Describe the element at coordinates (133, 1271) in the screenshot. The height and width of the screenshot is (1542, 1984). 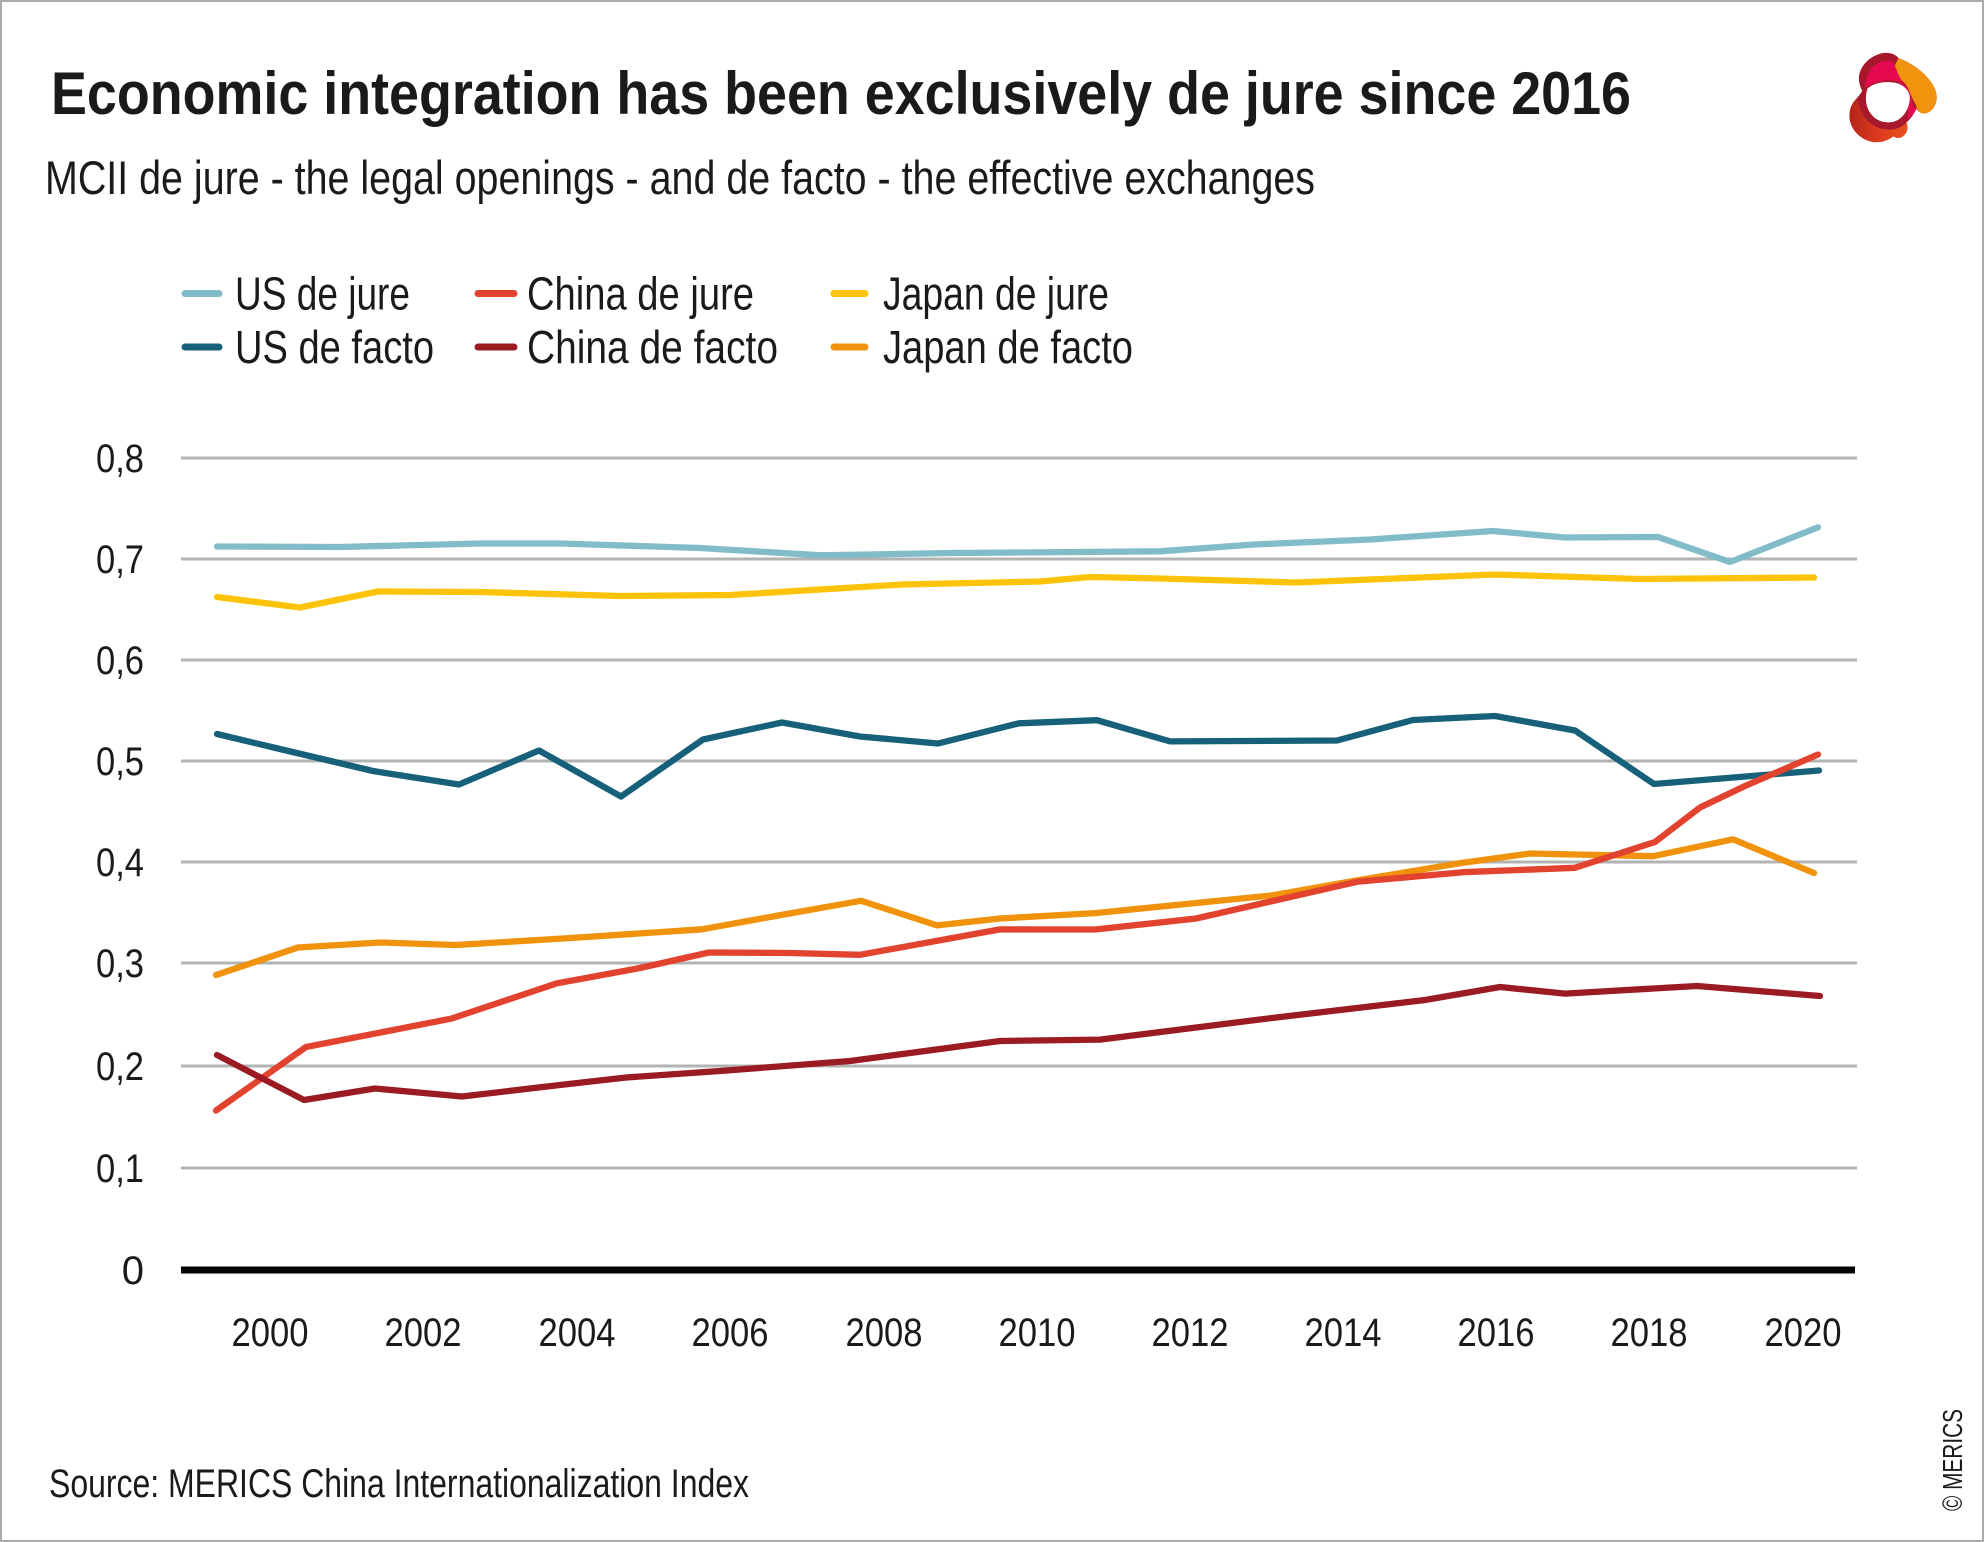
I see `svg-text: 0` at that location.